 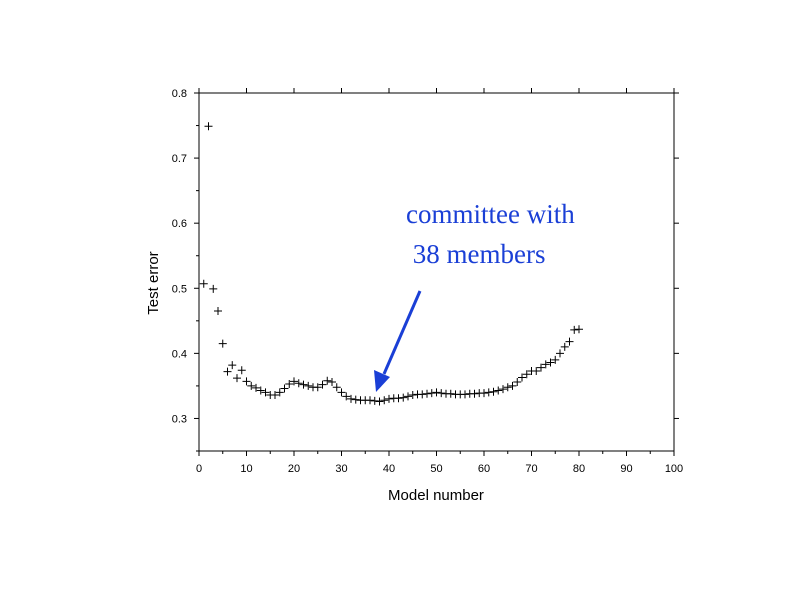 What do you see at coordinates (484, 469) in the screenshot?
I see `x-tick-label: 60` at bounding box center [484, 469].